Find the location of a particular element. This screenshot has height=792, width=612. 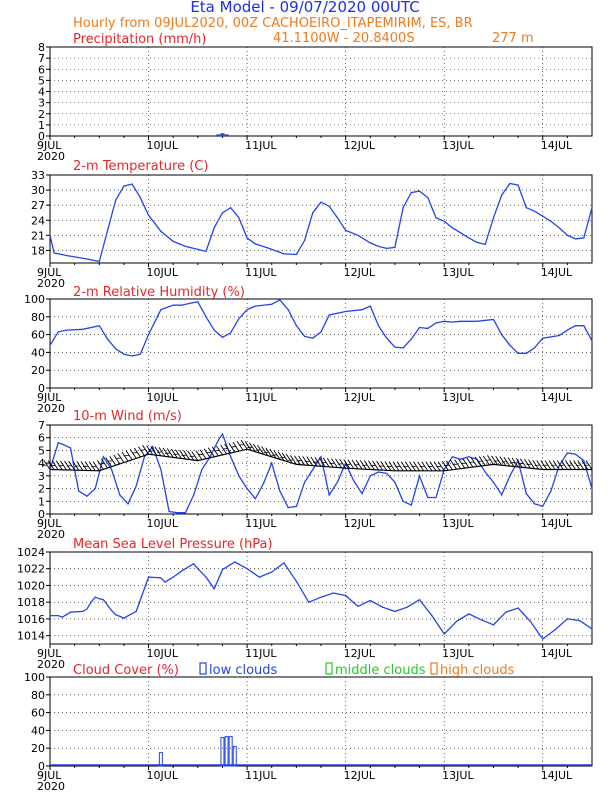

y-tick-label: 0 is located at coordinates (41, 136).